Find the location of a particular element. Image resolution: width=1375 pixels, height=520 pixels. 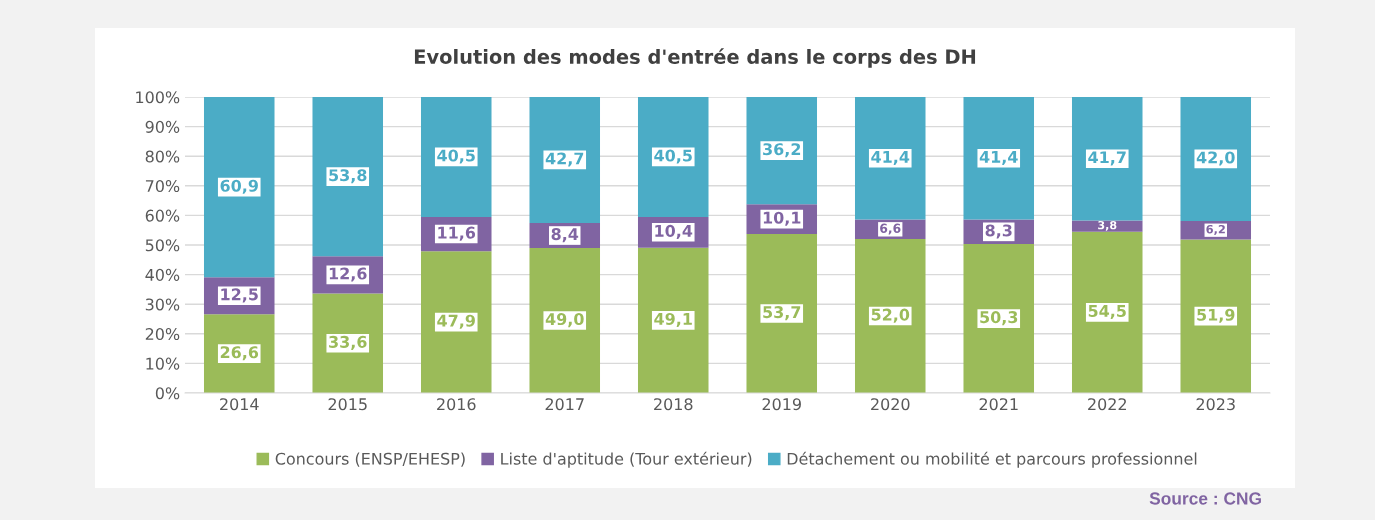

data-label: 51,9 is located at coordinates (1216, 315).